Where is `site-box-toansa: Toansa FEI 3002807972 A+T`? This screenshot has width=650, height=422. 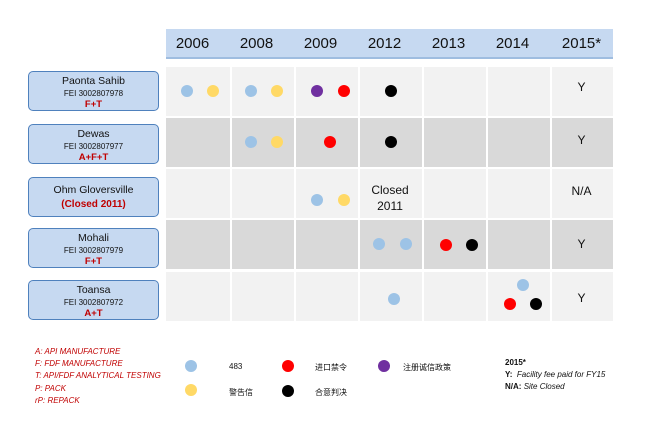
site-box-toansa: Toansa FEI 3002807972 A+T is located at coordinates (93, 300).